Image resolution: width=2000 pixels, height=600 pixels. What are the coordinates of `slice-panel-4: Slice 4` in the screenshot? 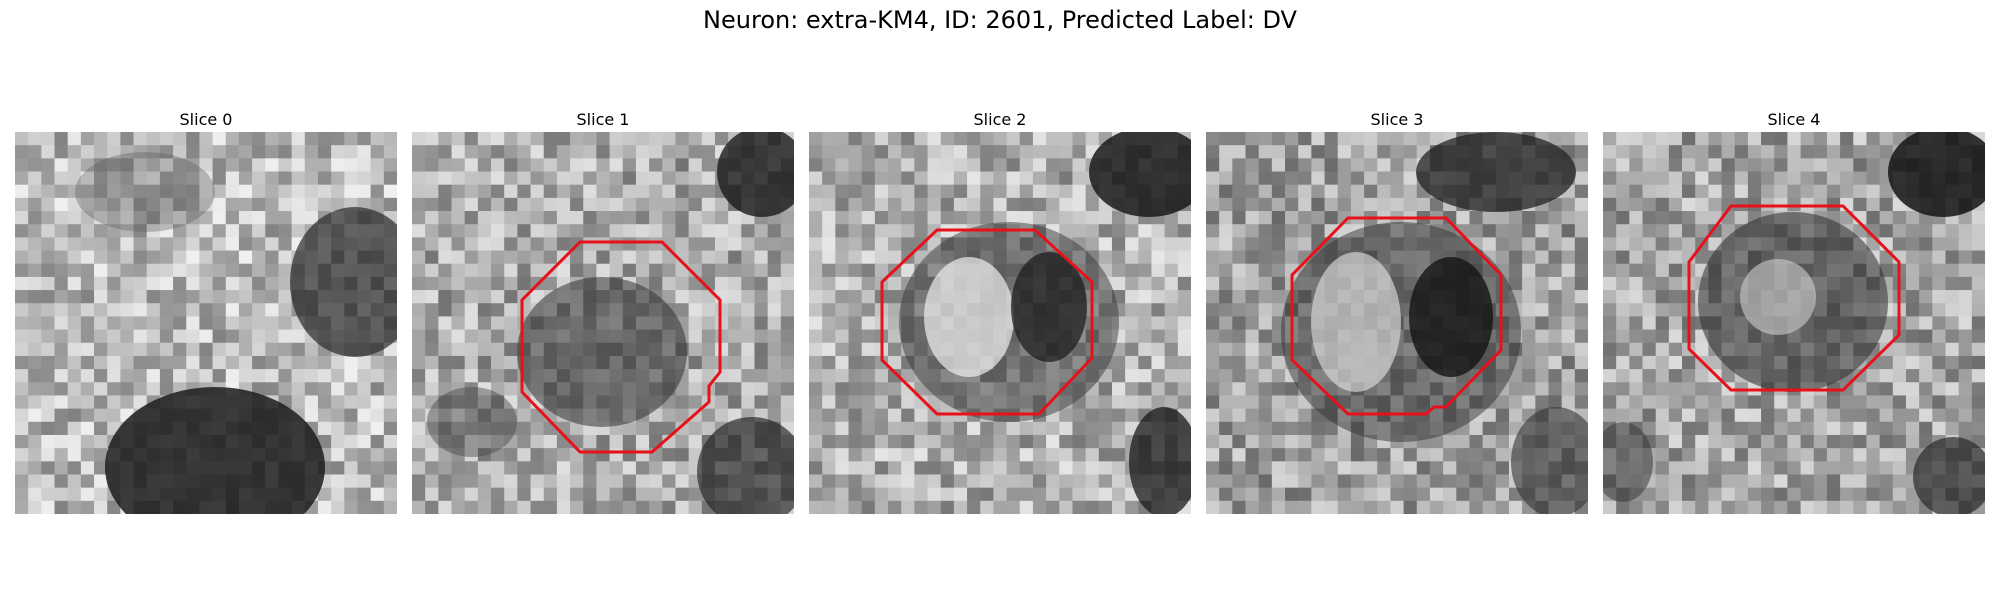 It's located at (1794, 311).